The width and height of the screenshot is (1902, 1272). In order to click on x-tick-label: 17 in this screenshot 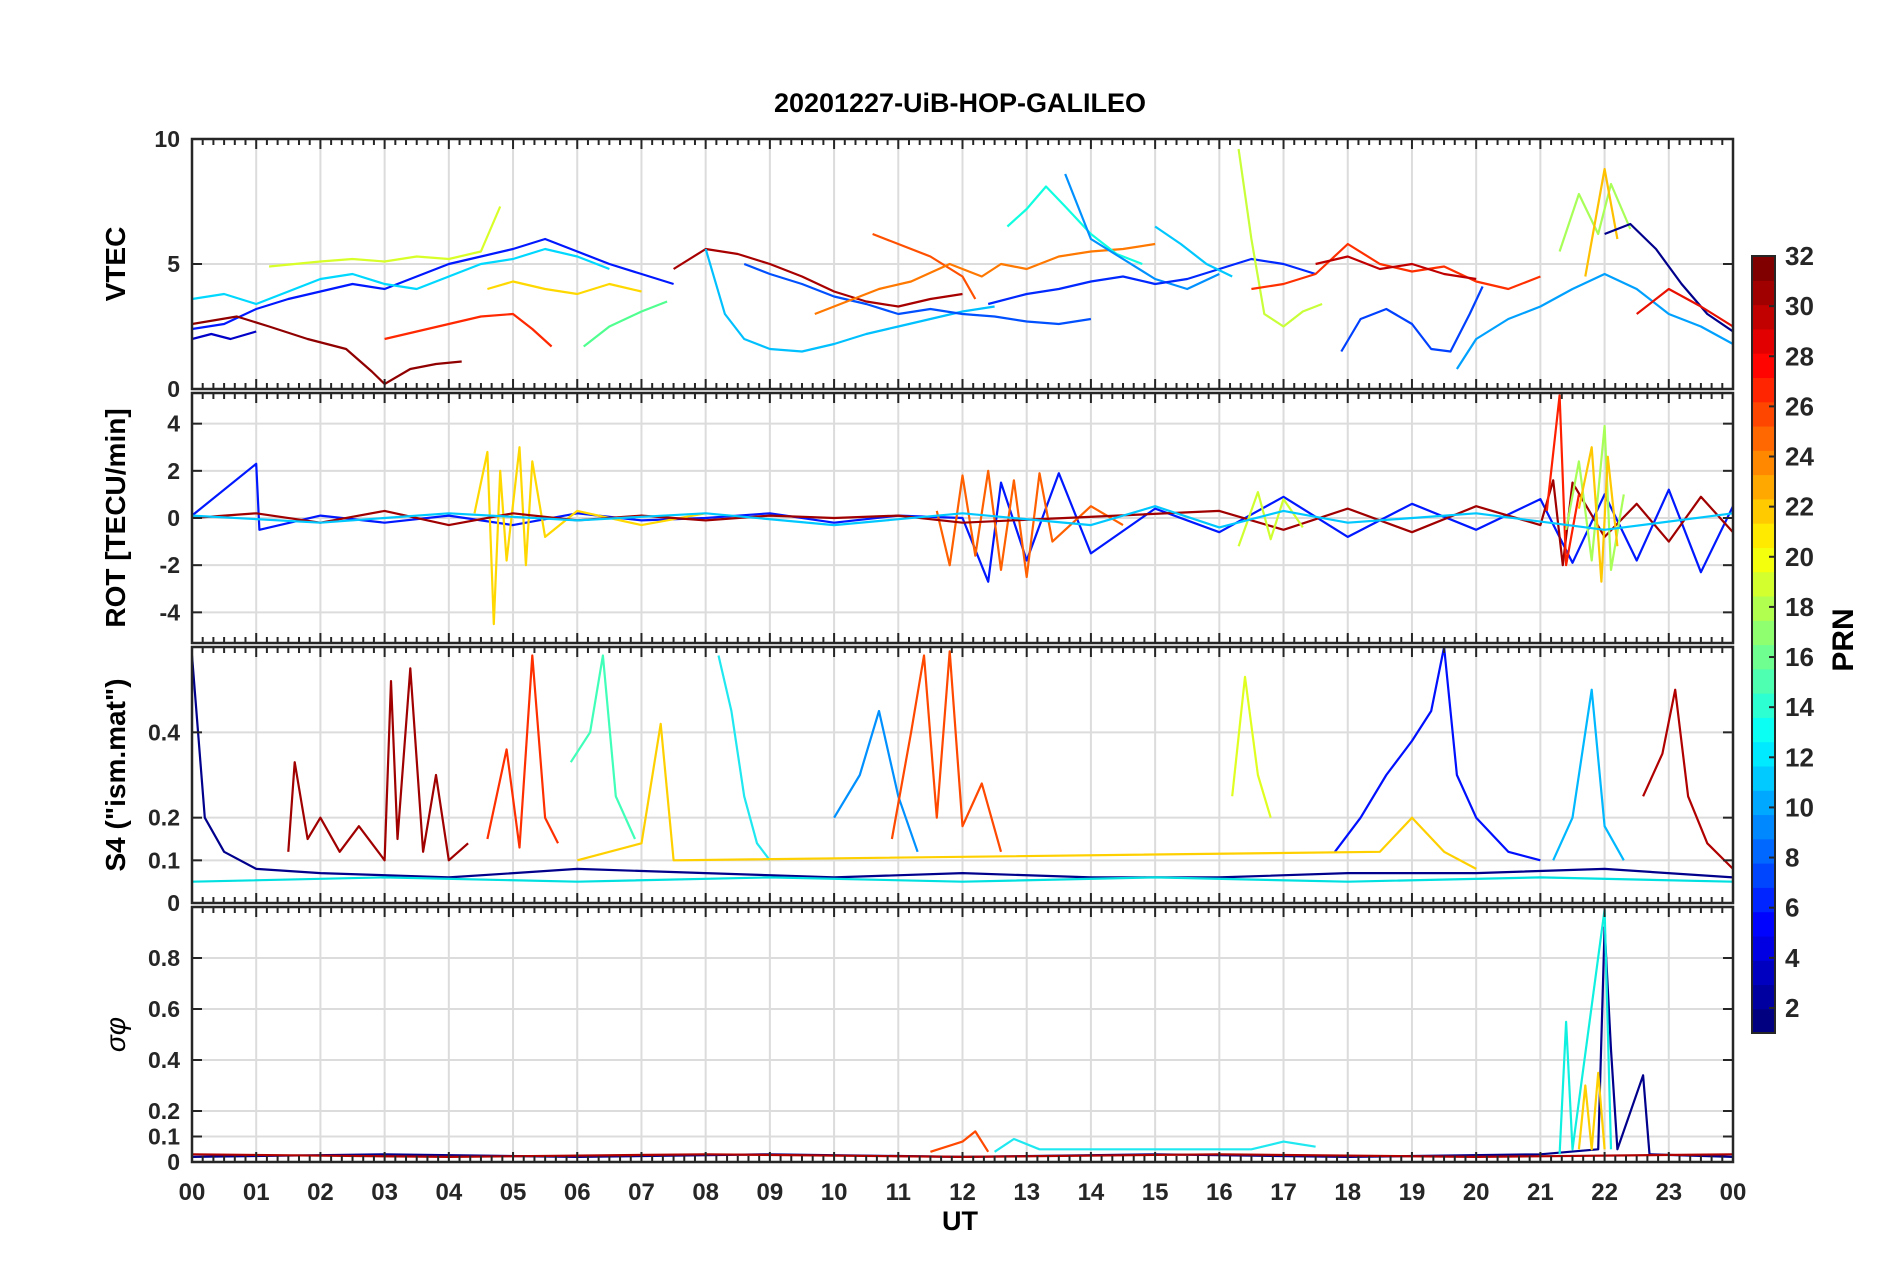, I will do `click(1283, 1192)`.